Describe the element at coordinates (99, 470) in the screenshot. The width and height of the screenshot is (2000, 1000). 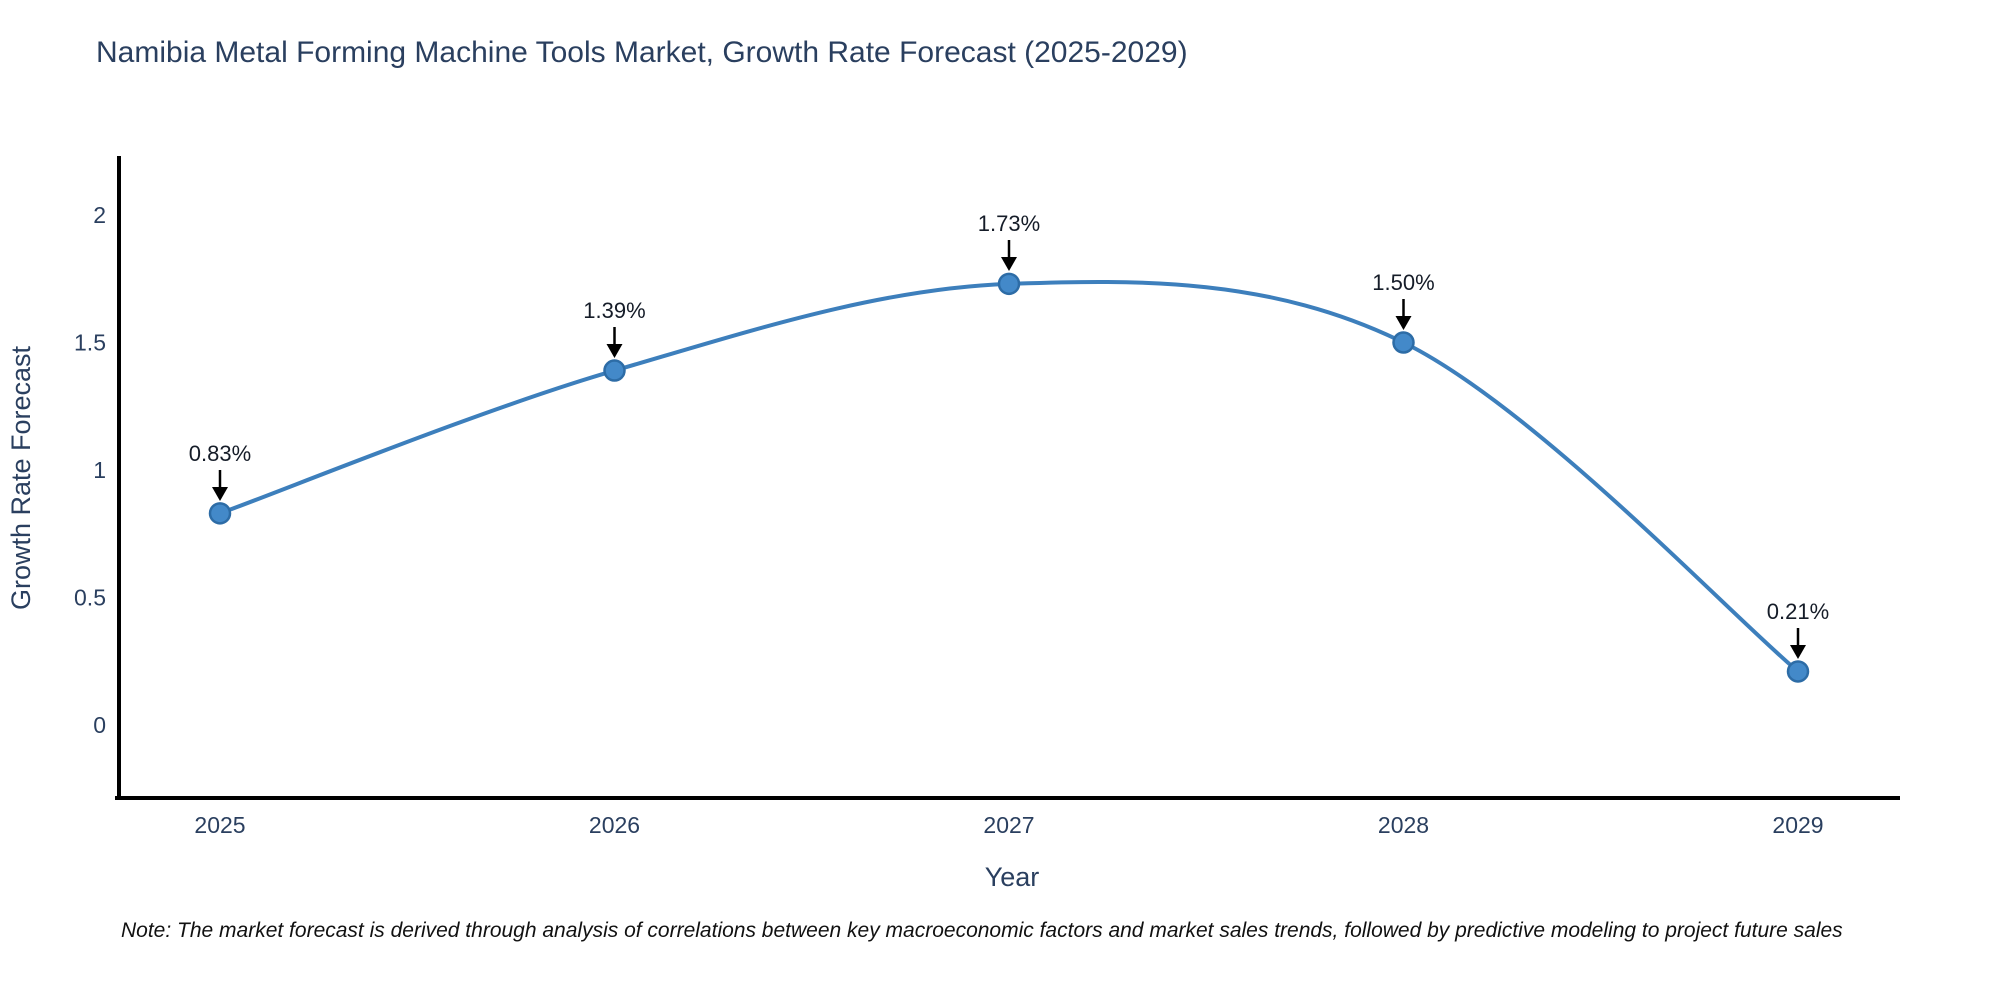
I see `y-tick-label: 1` at that location.